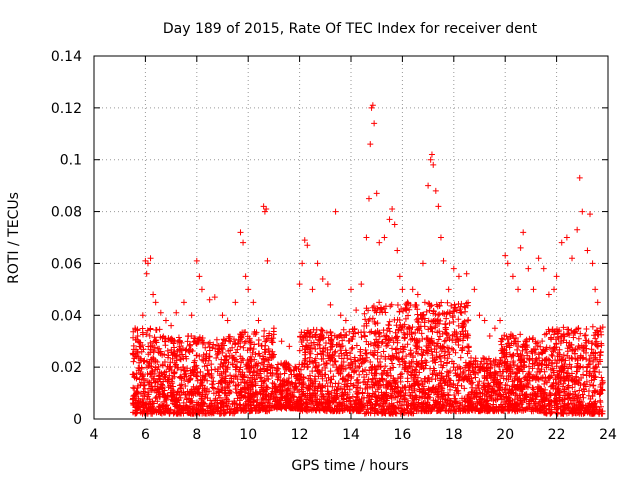  Describe the element at coordinates (505, 435) in the screenshot. I see `x-tick-label: 20` at that location.